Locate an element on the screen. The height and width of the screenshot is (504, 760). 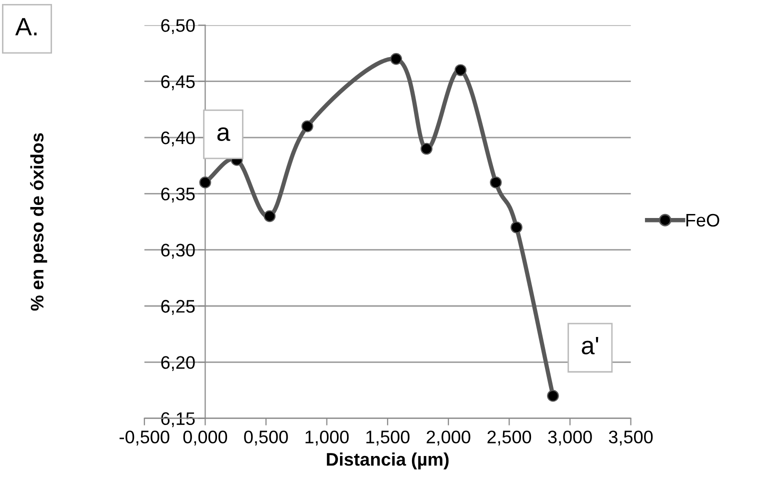
x-axis-title: Distancia (µm) is located at coordinates (387, 461).